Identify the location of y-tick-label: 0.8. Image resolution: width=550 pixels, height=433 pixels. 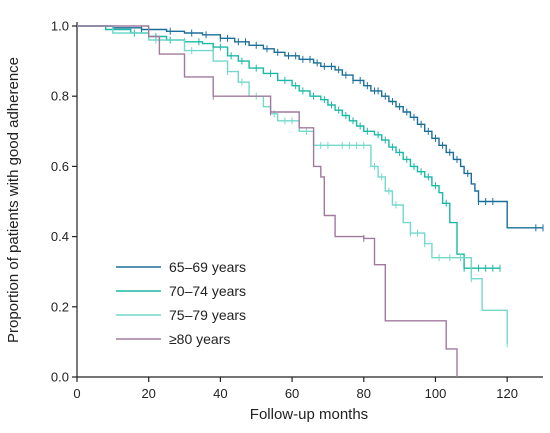
(60, 96).